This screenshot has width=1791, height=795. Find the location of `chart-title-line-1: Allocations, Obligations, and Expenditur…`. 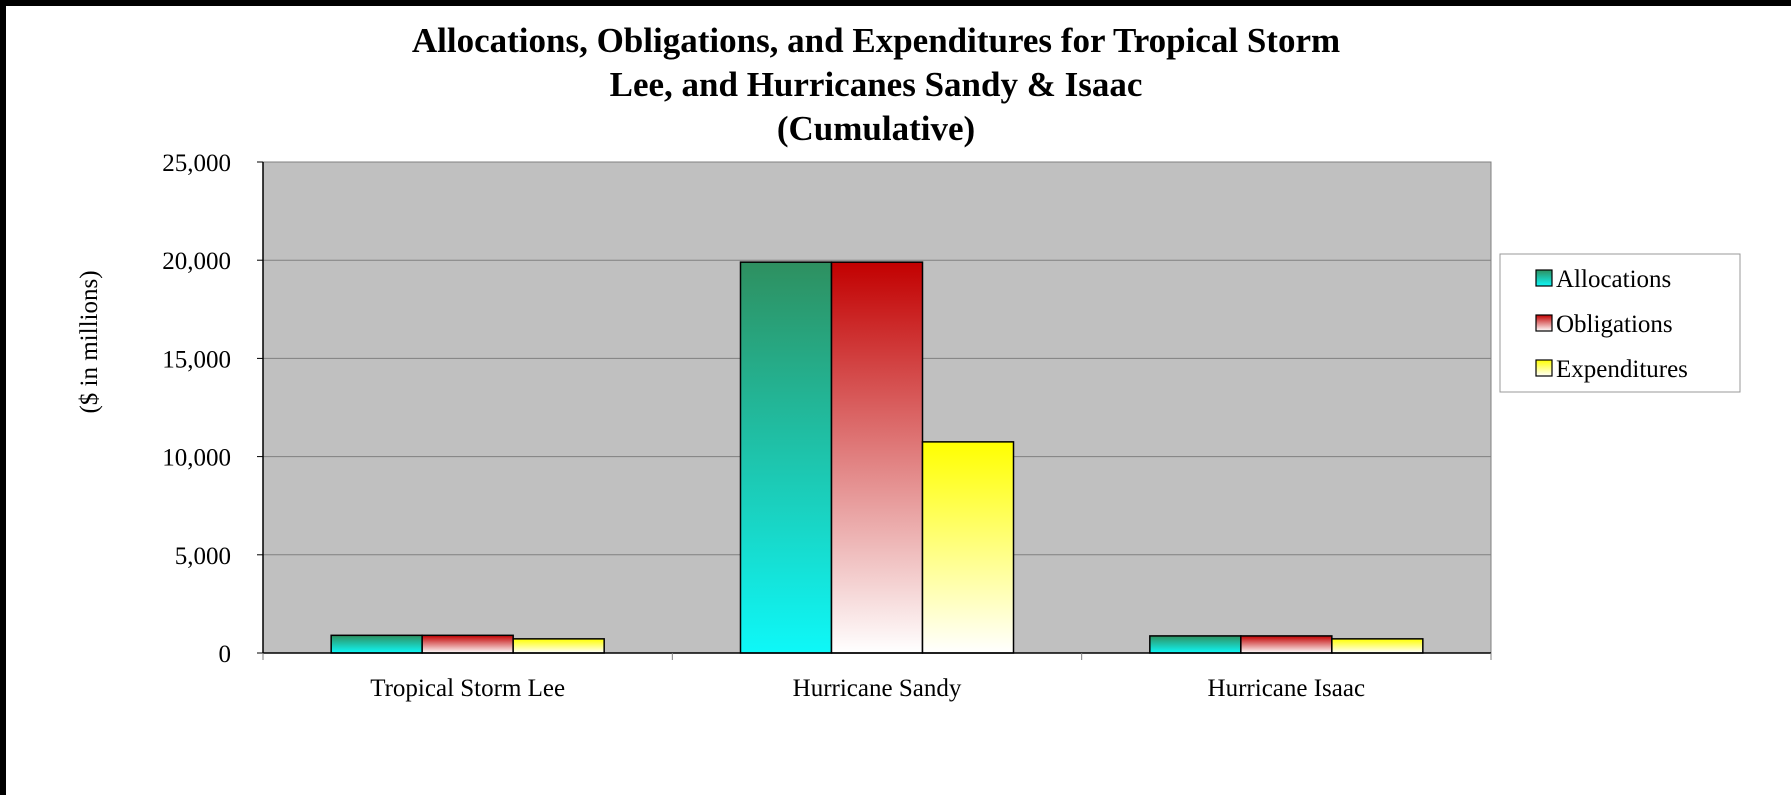

chart-title-line-1: Allocations, Obligations, and Expenditur… is located at coordinates (876, 40).